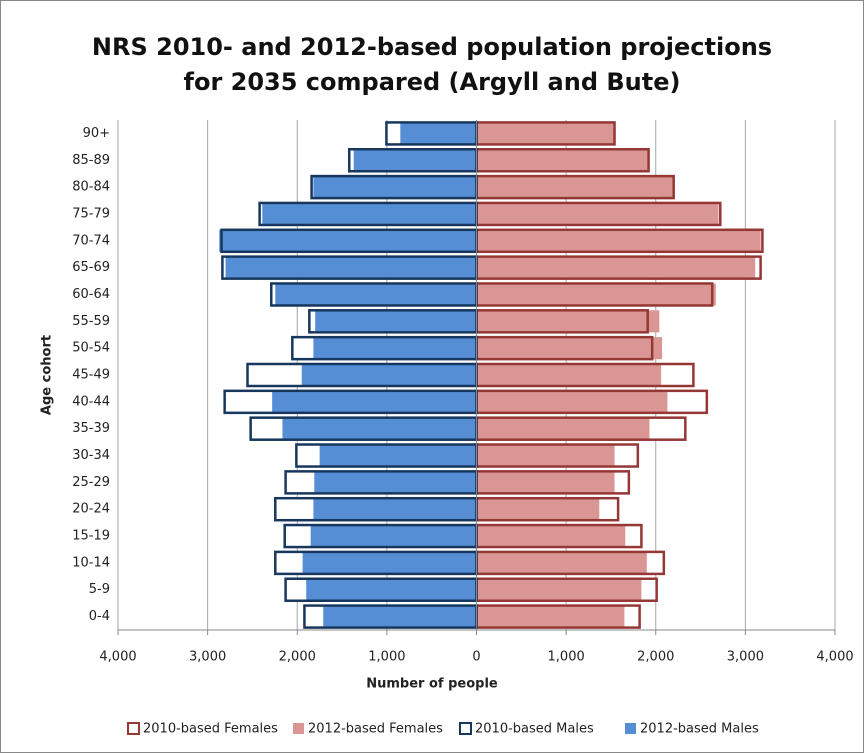 The image size is (864, 753). Describe the element at coordinates (91, 321) in the screenshot. I see `y-tick-label: 55-59` at that location.